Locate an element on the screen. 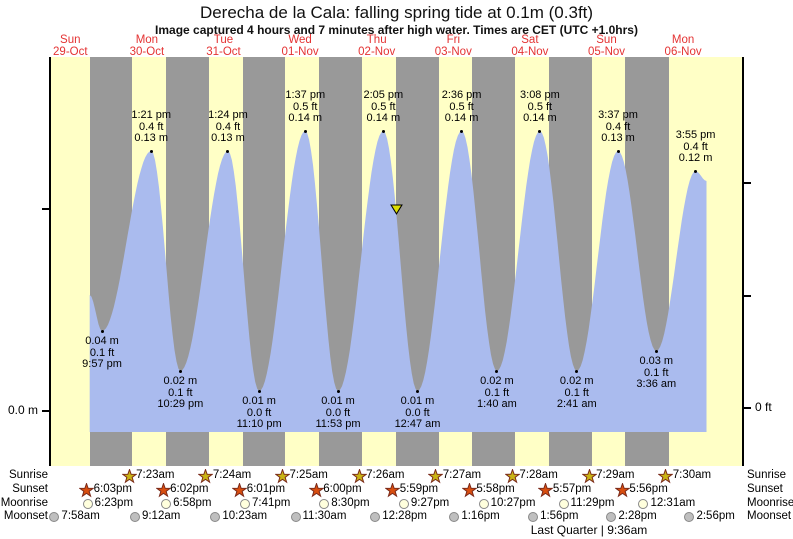 The height and width of the screenshot is (539, 793). low-tide-annotation: 0.02 m 0.1 ft 2:41 am is located at coordinates (576, 393).